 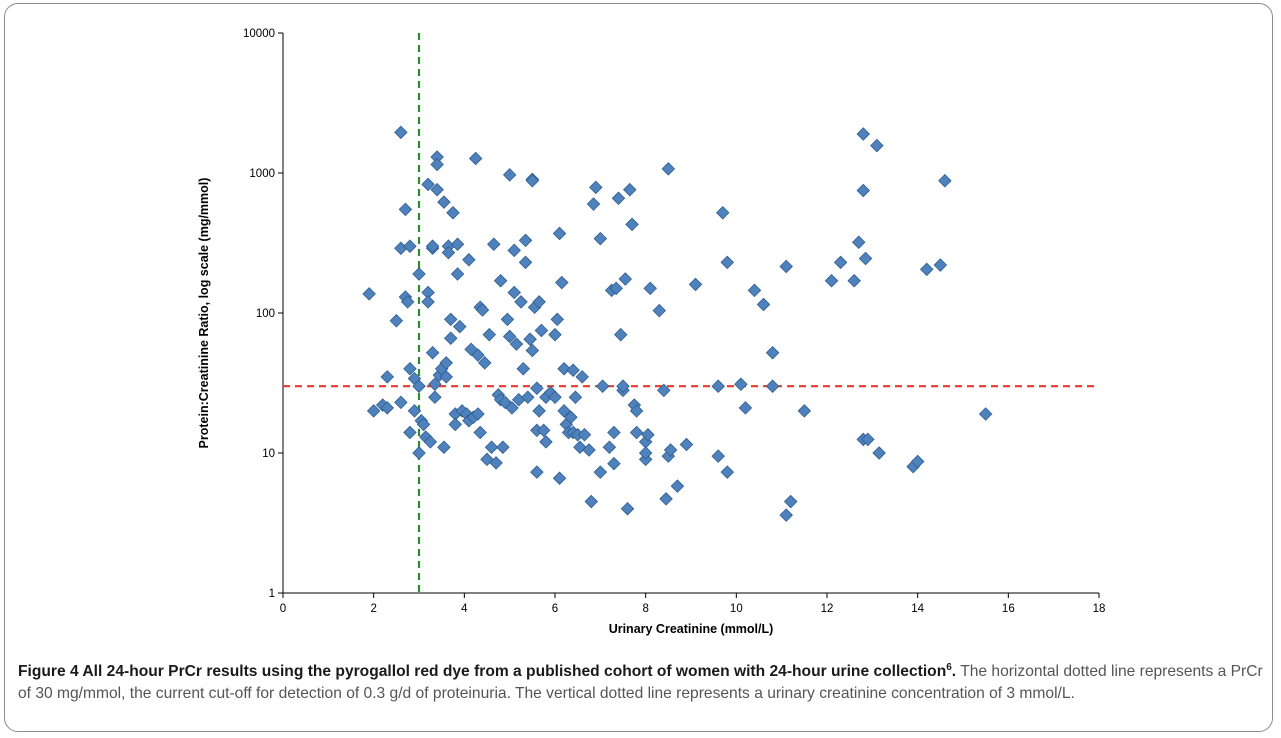 I want to click on y-tick-label: 100, so click(x=265, y=314).